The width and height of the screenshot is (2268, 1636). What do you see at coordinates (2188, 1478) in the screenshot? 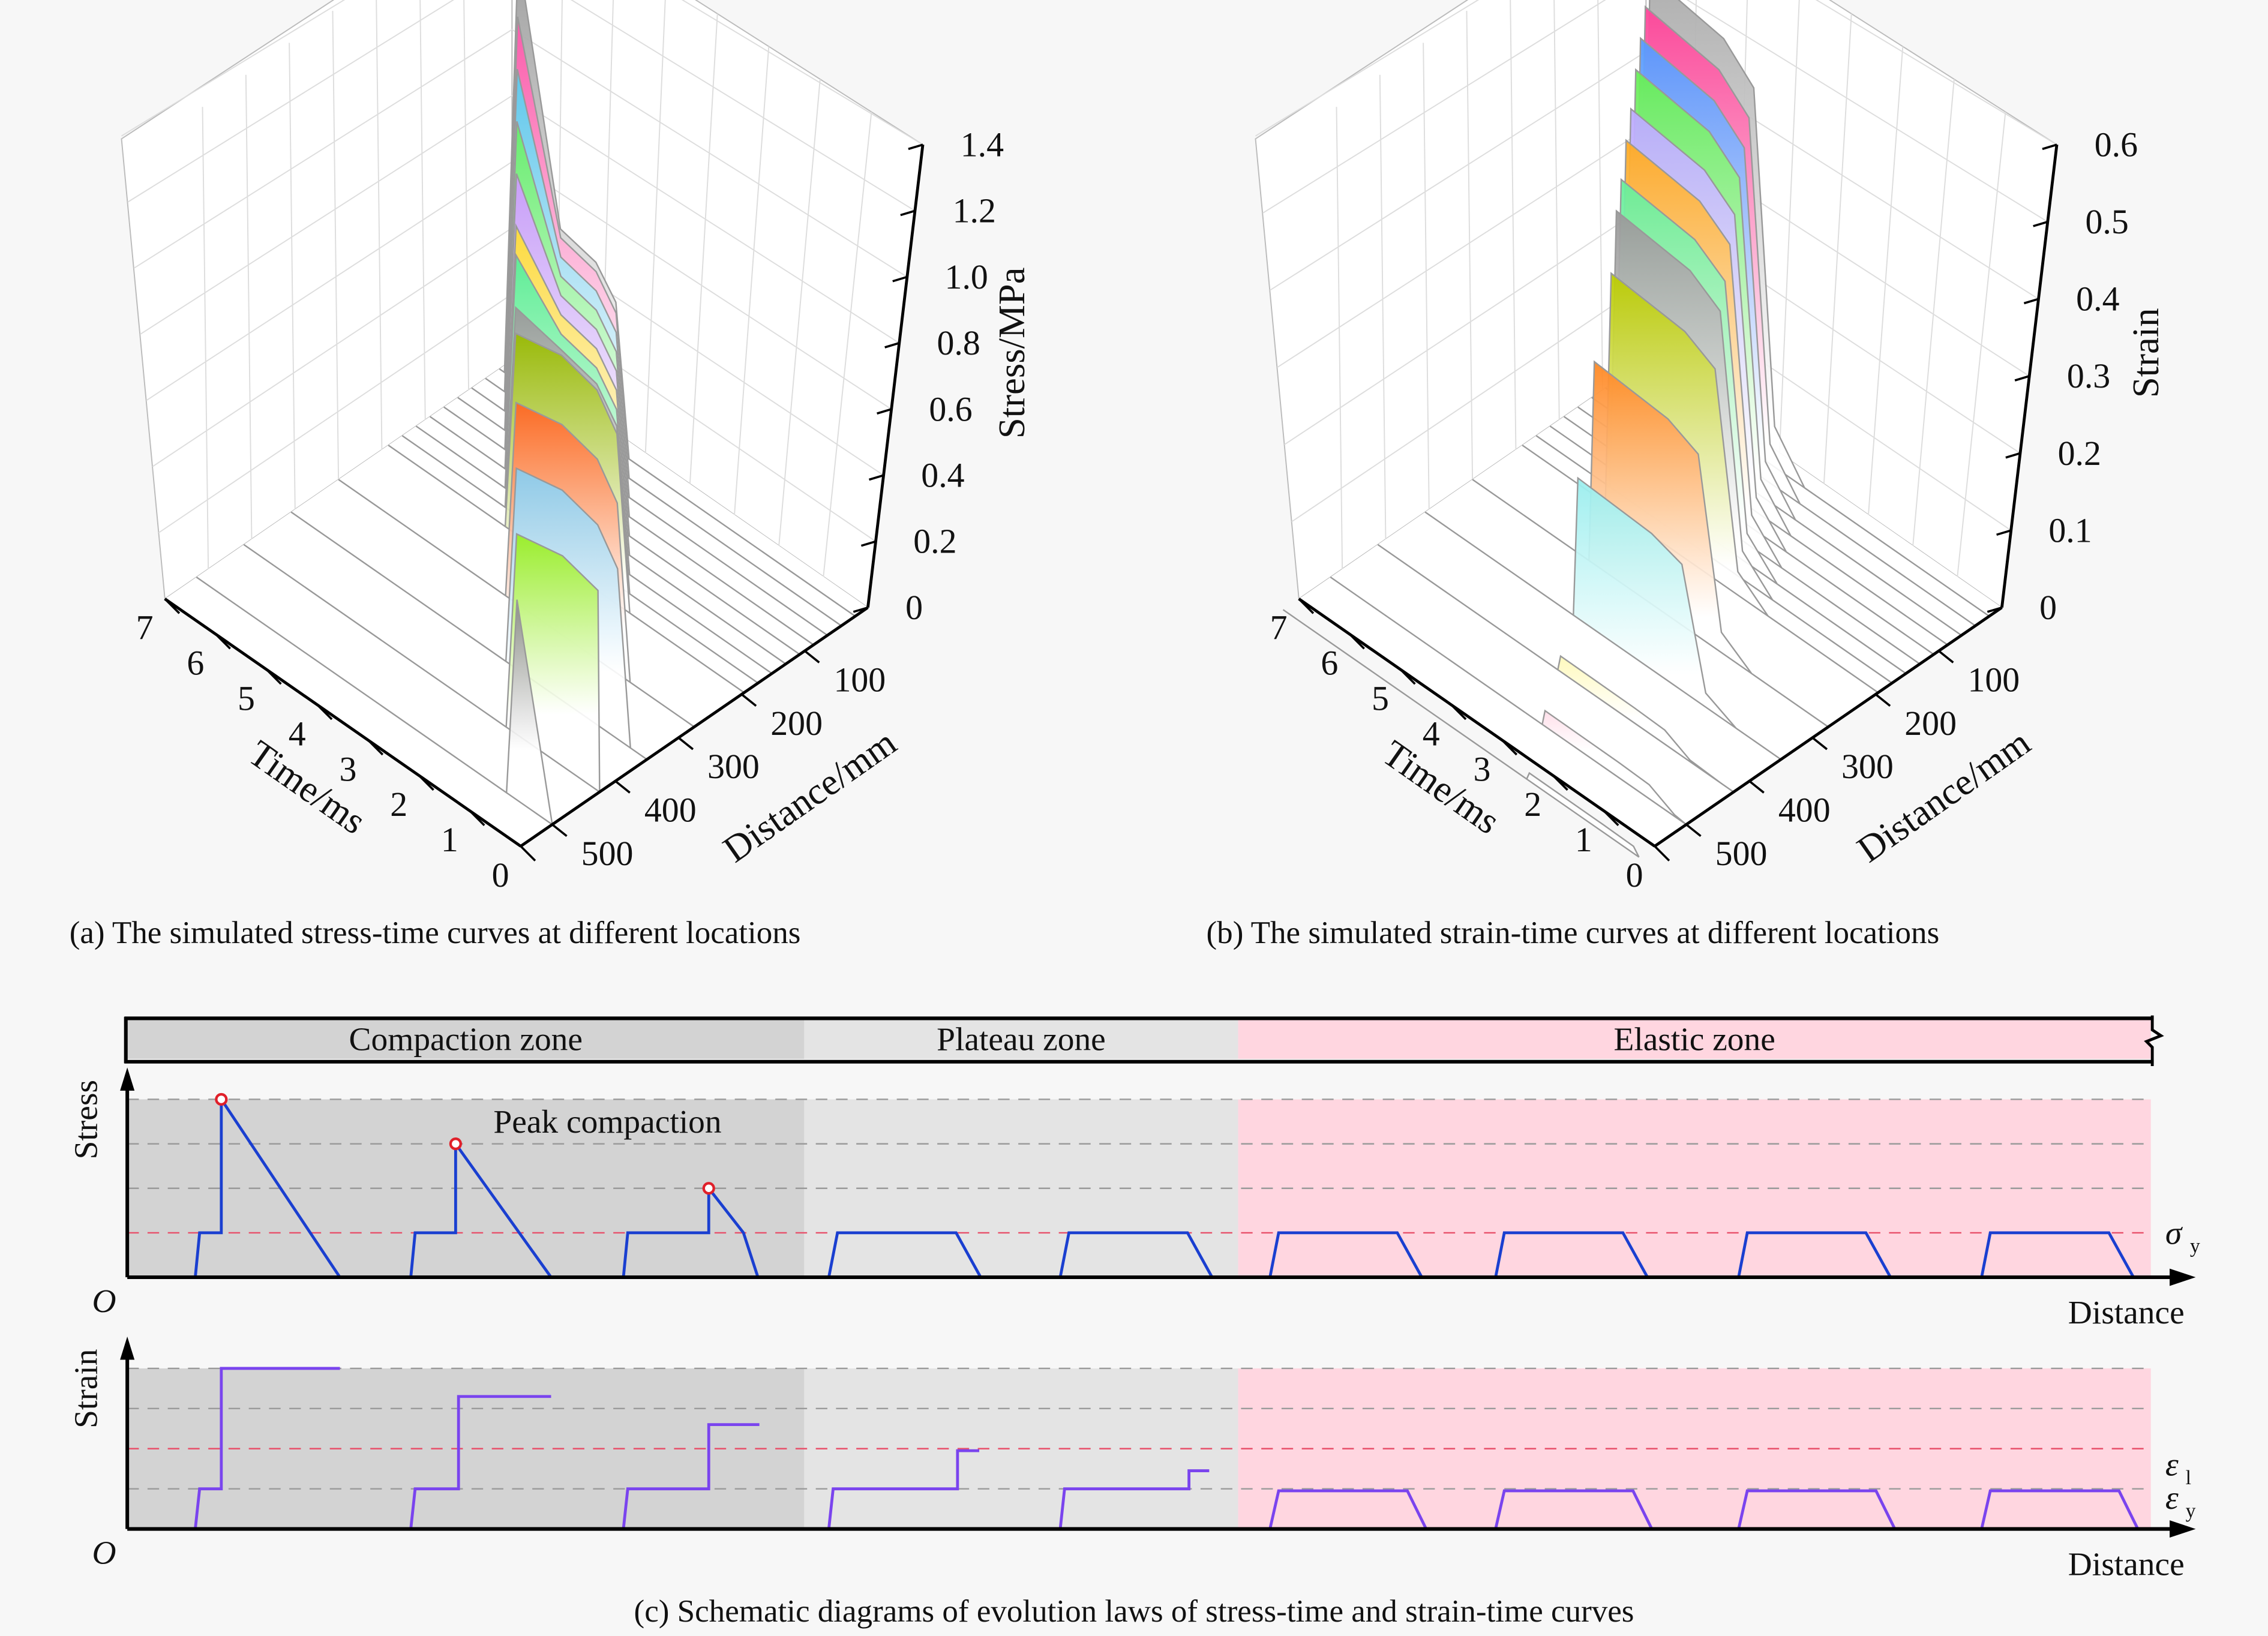
I see `epsilon-l-subscript: l` at bounding box center [2188, 1478].